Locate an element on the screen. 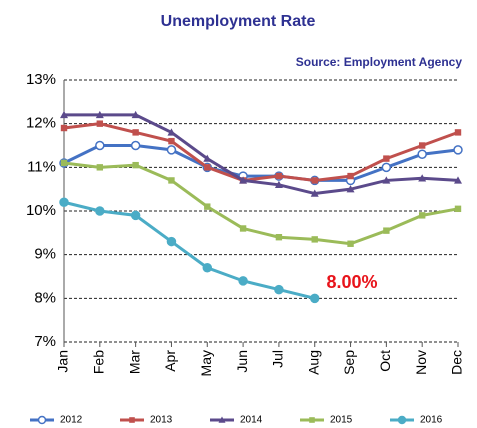  x-tick-label: Apr is located at coordinates (170, 361).